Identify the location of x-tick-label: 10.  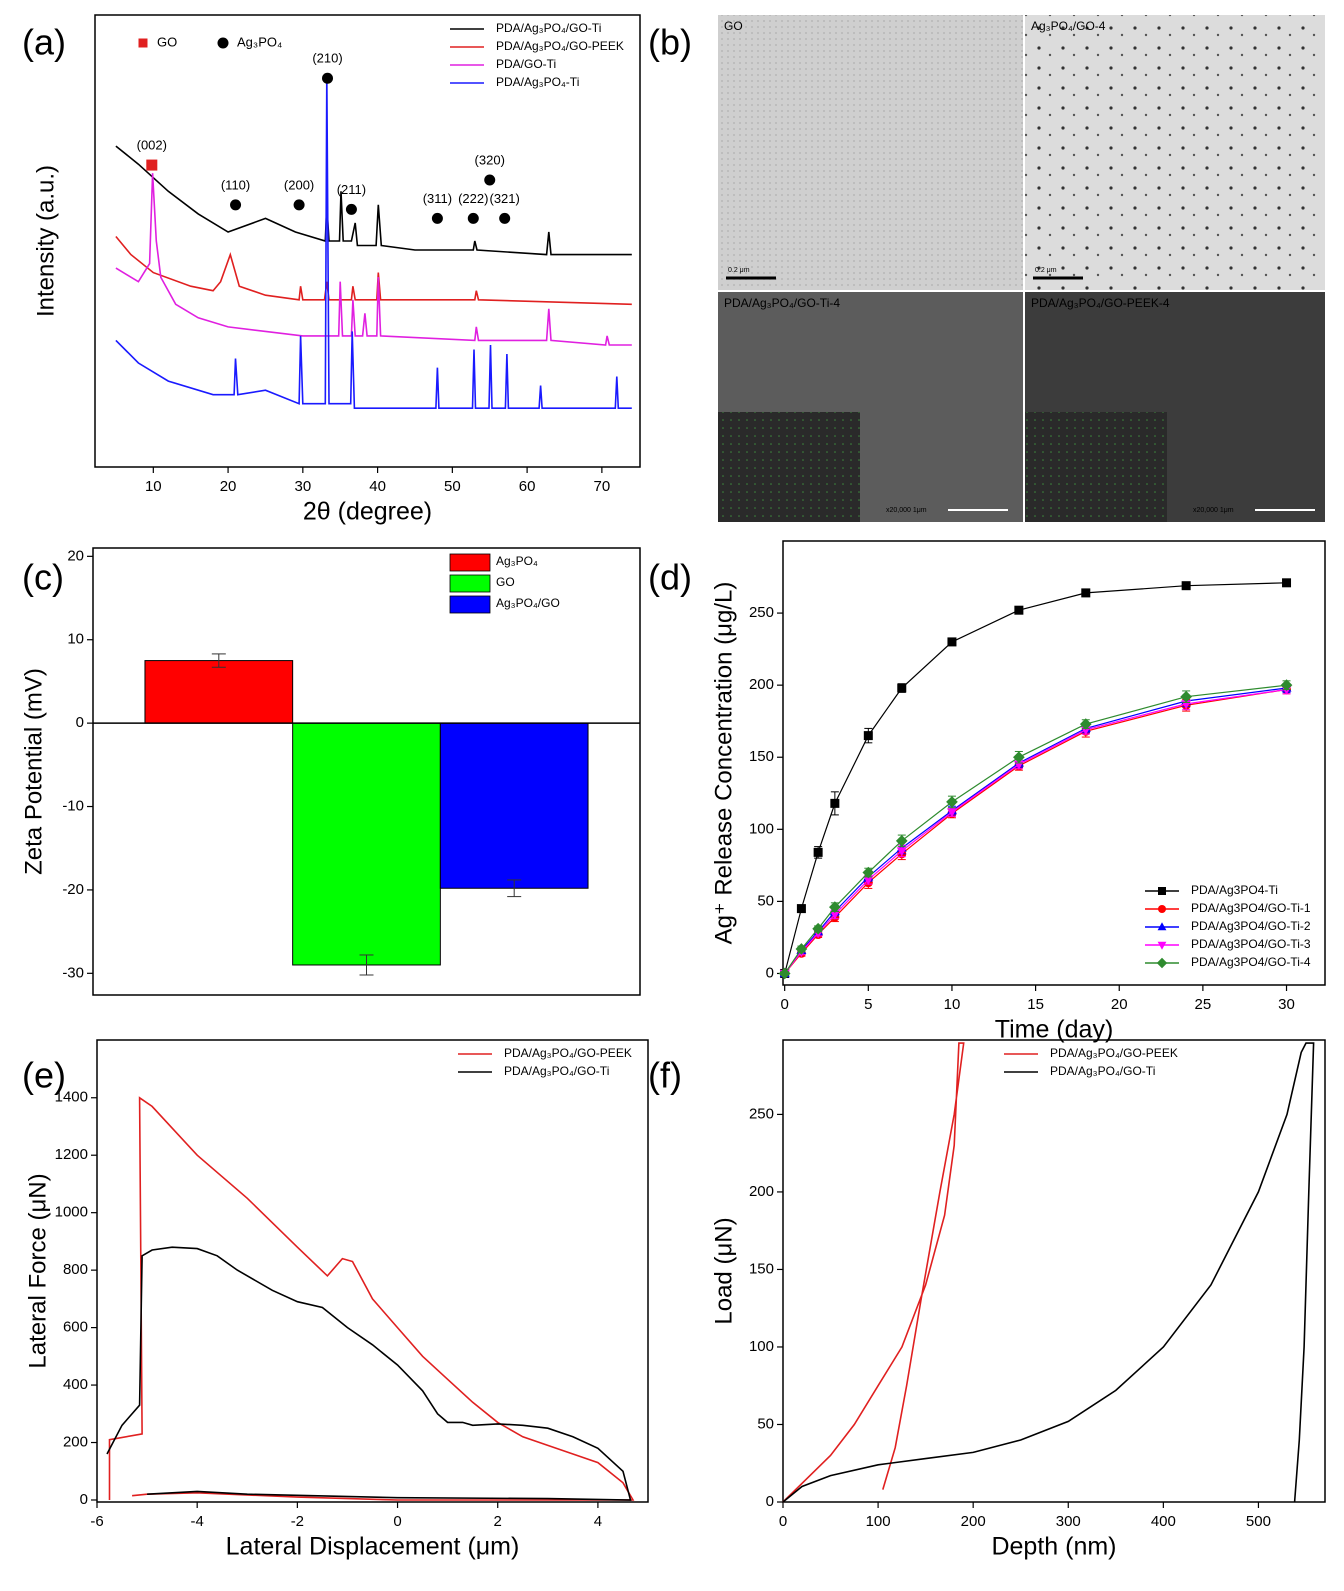
(952, 1004).